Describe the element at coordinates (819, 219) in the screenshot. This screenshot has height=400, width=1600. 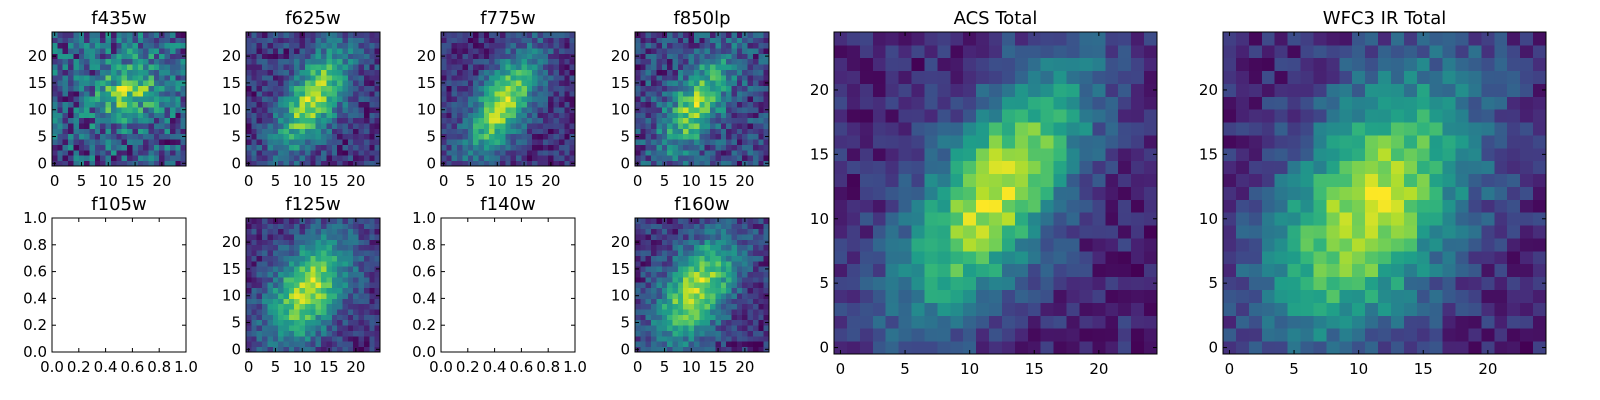
I see `y-tick-label: 10` at that location.